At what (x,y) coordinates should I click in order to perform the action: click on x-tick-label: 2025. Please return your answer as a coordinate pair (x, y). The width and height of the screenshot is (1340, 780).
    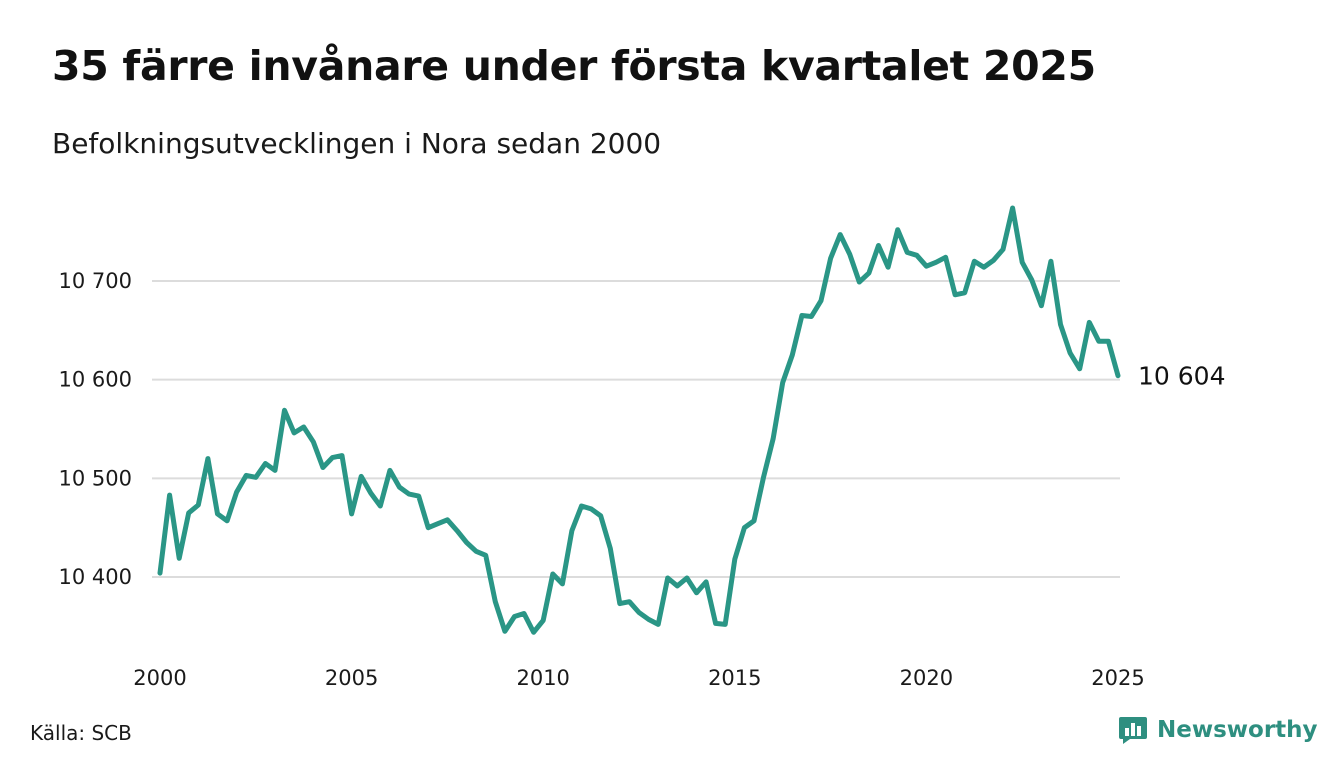
    Looking at the image, I should click on (1117, 678).